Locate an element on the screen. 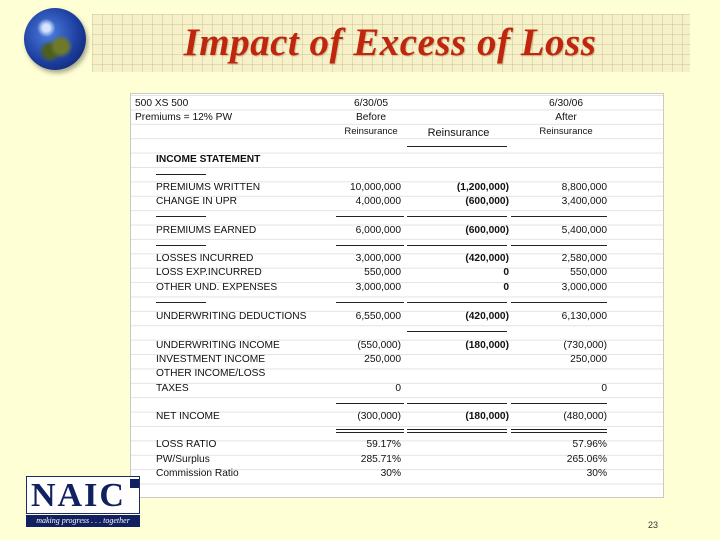 Image resolution: width=720 pixels, height=540 pixels. row-label: OTHER UND. EXPENSES is located at coordinates (217, 287).